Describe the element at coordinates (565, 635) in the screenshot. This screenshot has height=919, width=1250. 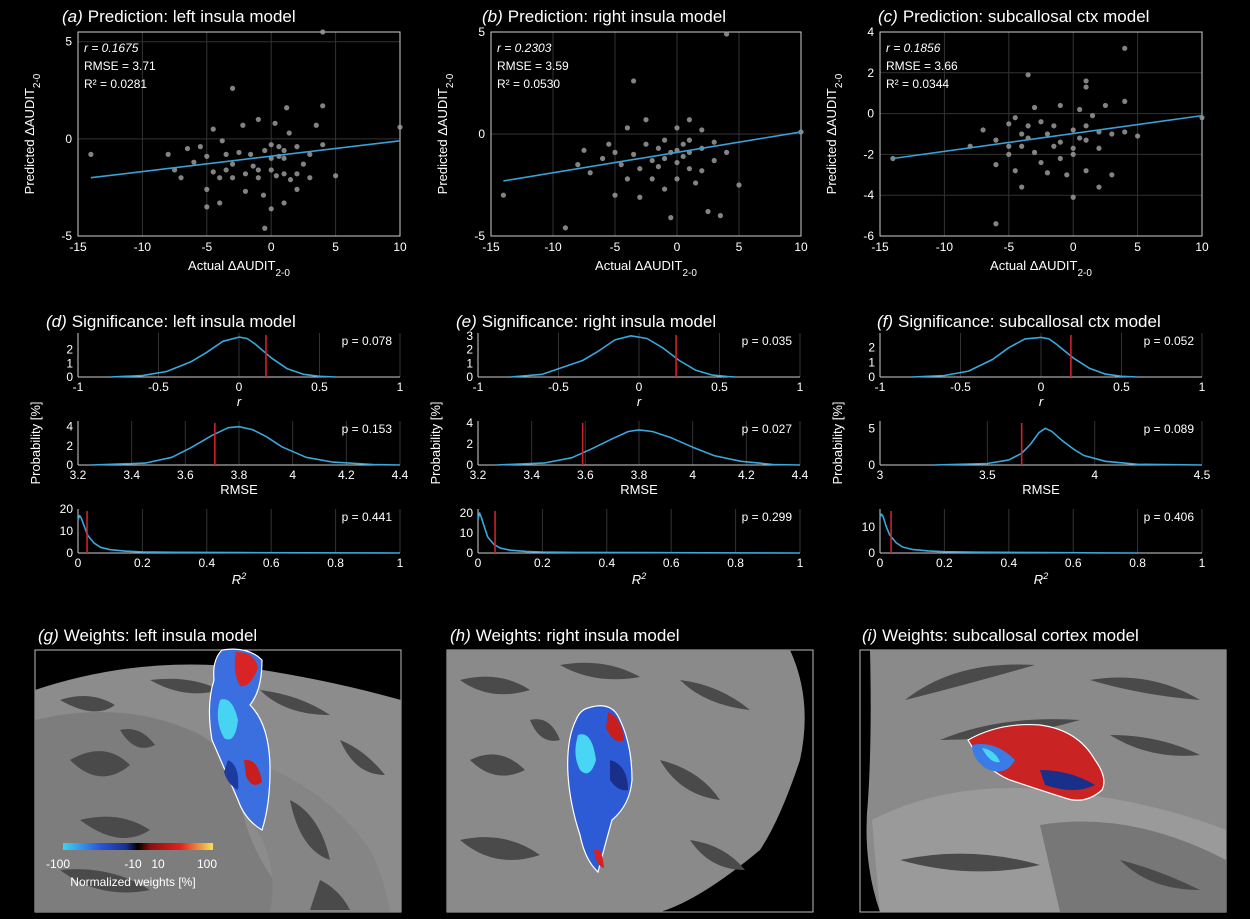
I see `panel-h-title: (h) Weights: right insula model` at that location.